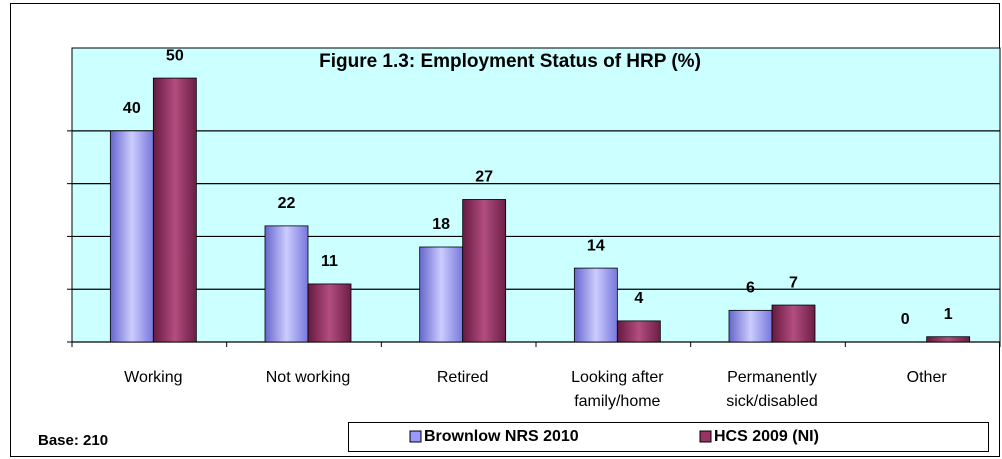  What do you see at coordinates (441, 224) in the screenshot?
I see `value-label: 18` at bounding box center [441, 224].